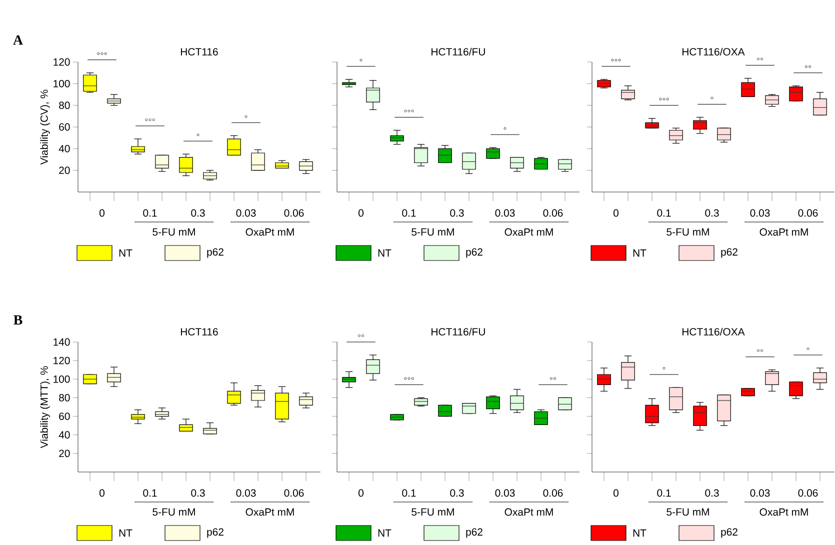 This screenshot has width=835, height=545. I want to click on y-axis-title: Viability (CV), %, so click(45, 127).